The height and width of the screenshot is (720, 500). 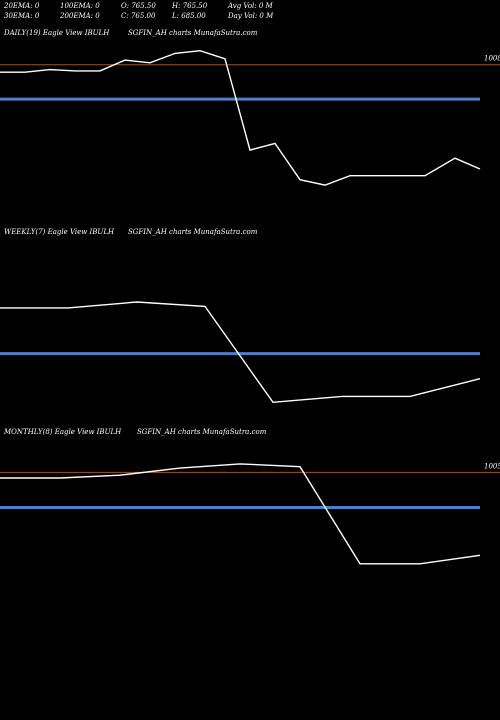 What do you see at coordinates (138, 6) in the screenshot?
I see `open-label: O: 765.50` at bounding box center [138, 6].